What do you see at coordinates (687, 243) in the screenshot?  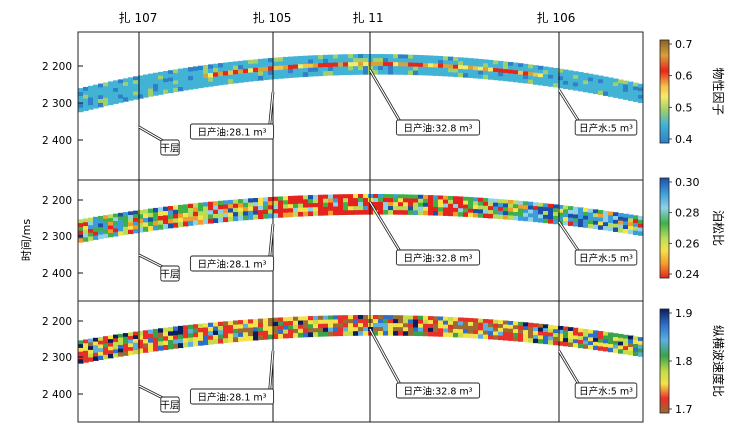 I see `colorbar-tick-label: 0.26` at bounding box center [687, 243].